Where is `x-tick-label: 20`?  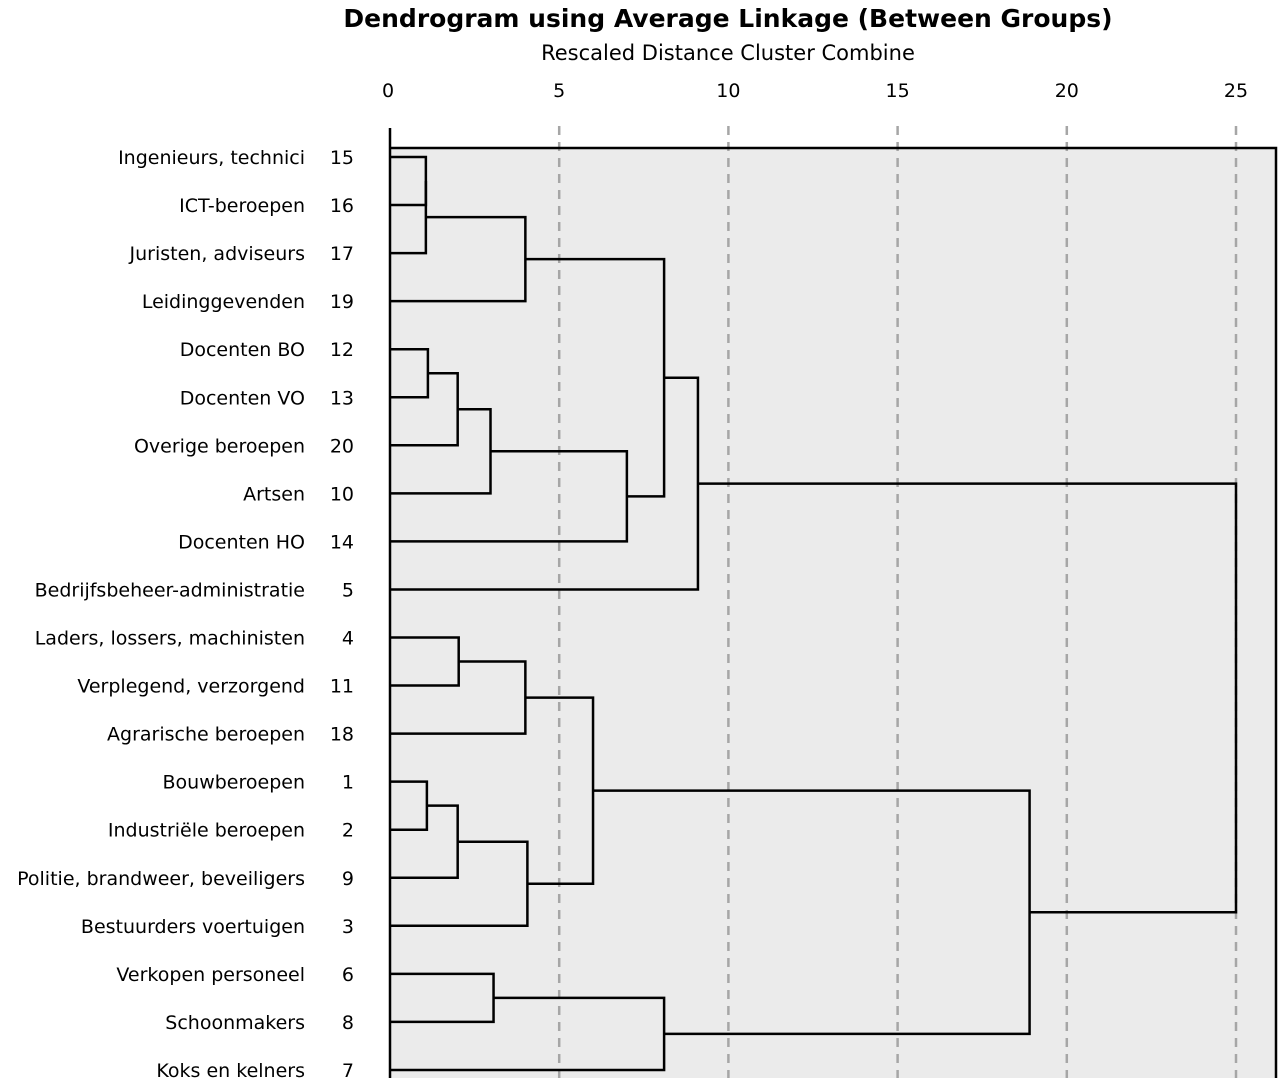 x-tick-label: 20 is located at coordinates (1067, 91).